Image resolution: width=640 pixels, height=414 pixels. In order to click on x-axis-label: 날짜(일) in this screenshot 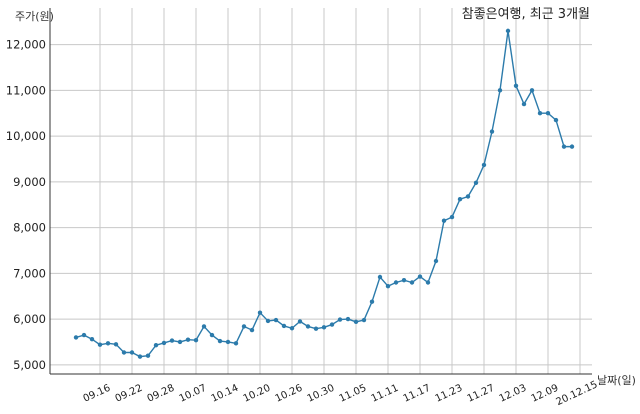, I will do `click(616, 380)`.